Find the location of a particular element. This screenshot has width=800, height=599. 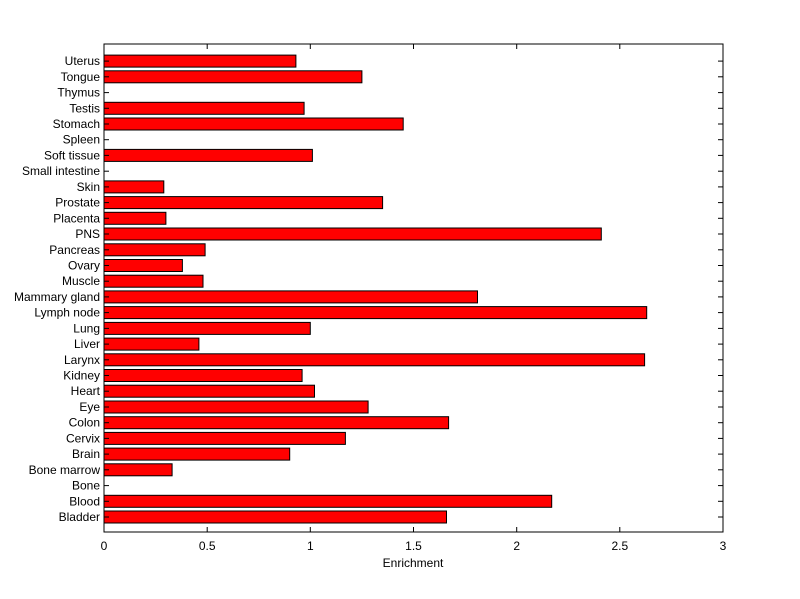

y-tick-label-blood: Blood is located at coordinates (84, 501).